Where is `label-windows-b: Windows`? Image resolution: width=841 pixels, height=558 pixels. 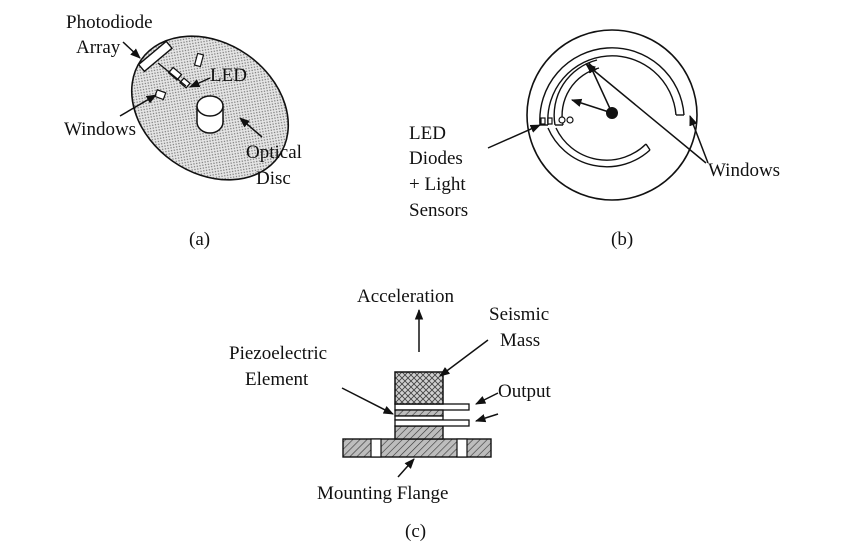 label-windows-b: Windows is located at coordinates (744, 170).